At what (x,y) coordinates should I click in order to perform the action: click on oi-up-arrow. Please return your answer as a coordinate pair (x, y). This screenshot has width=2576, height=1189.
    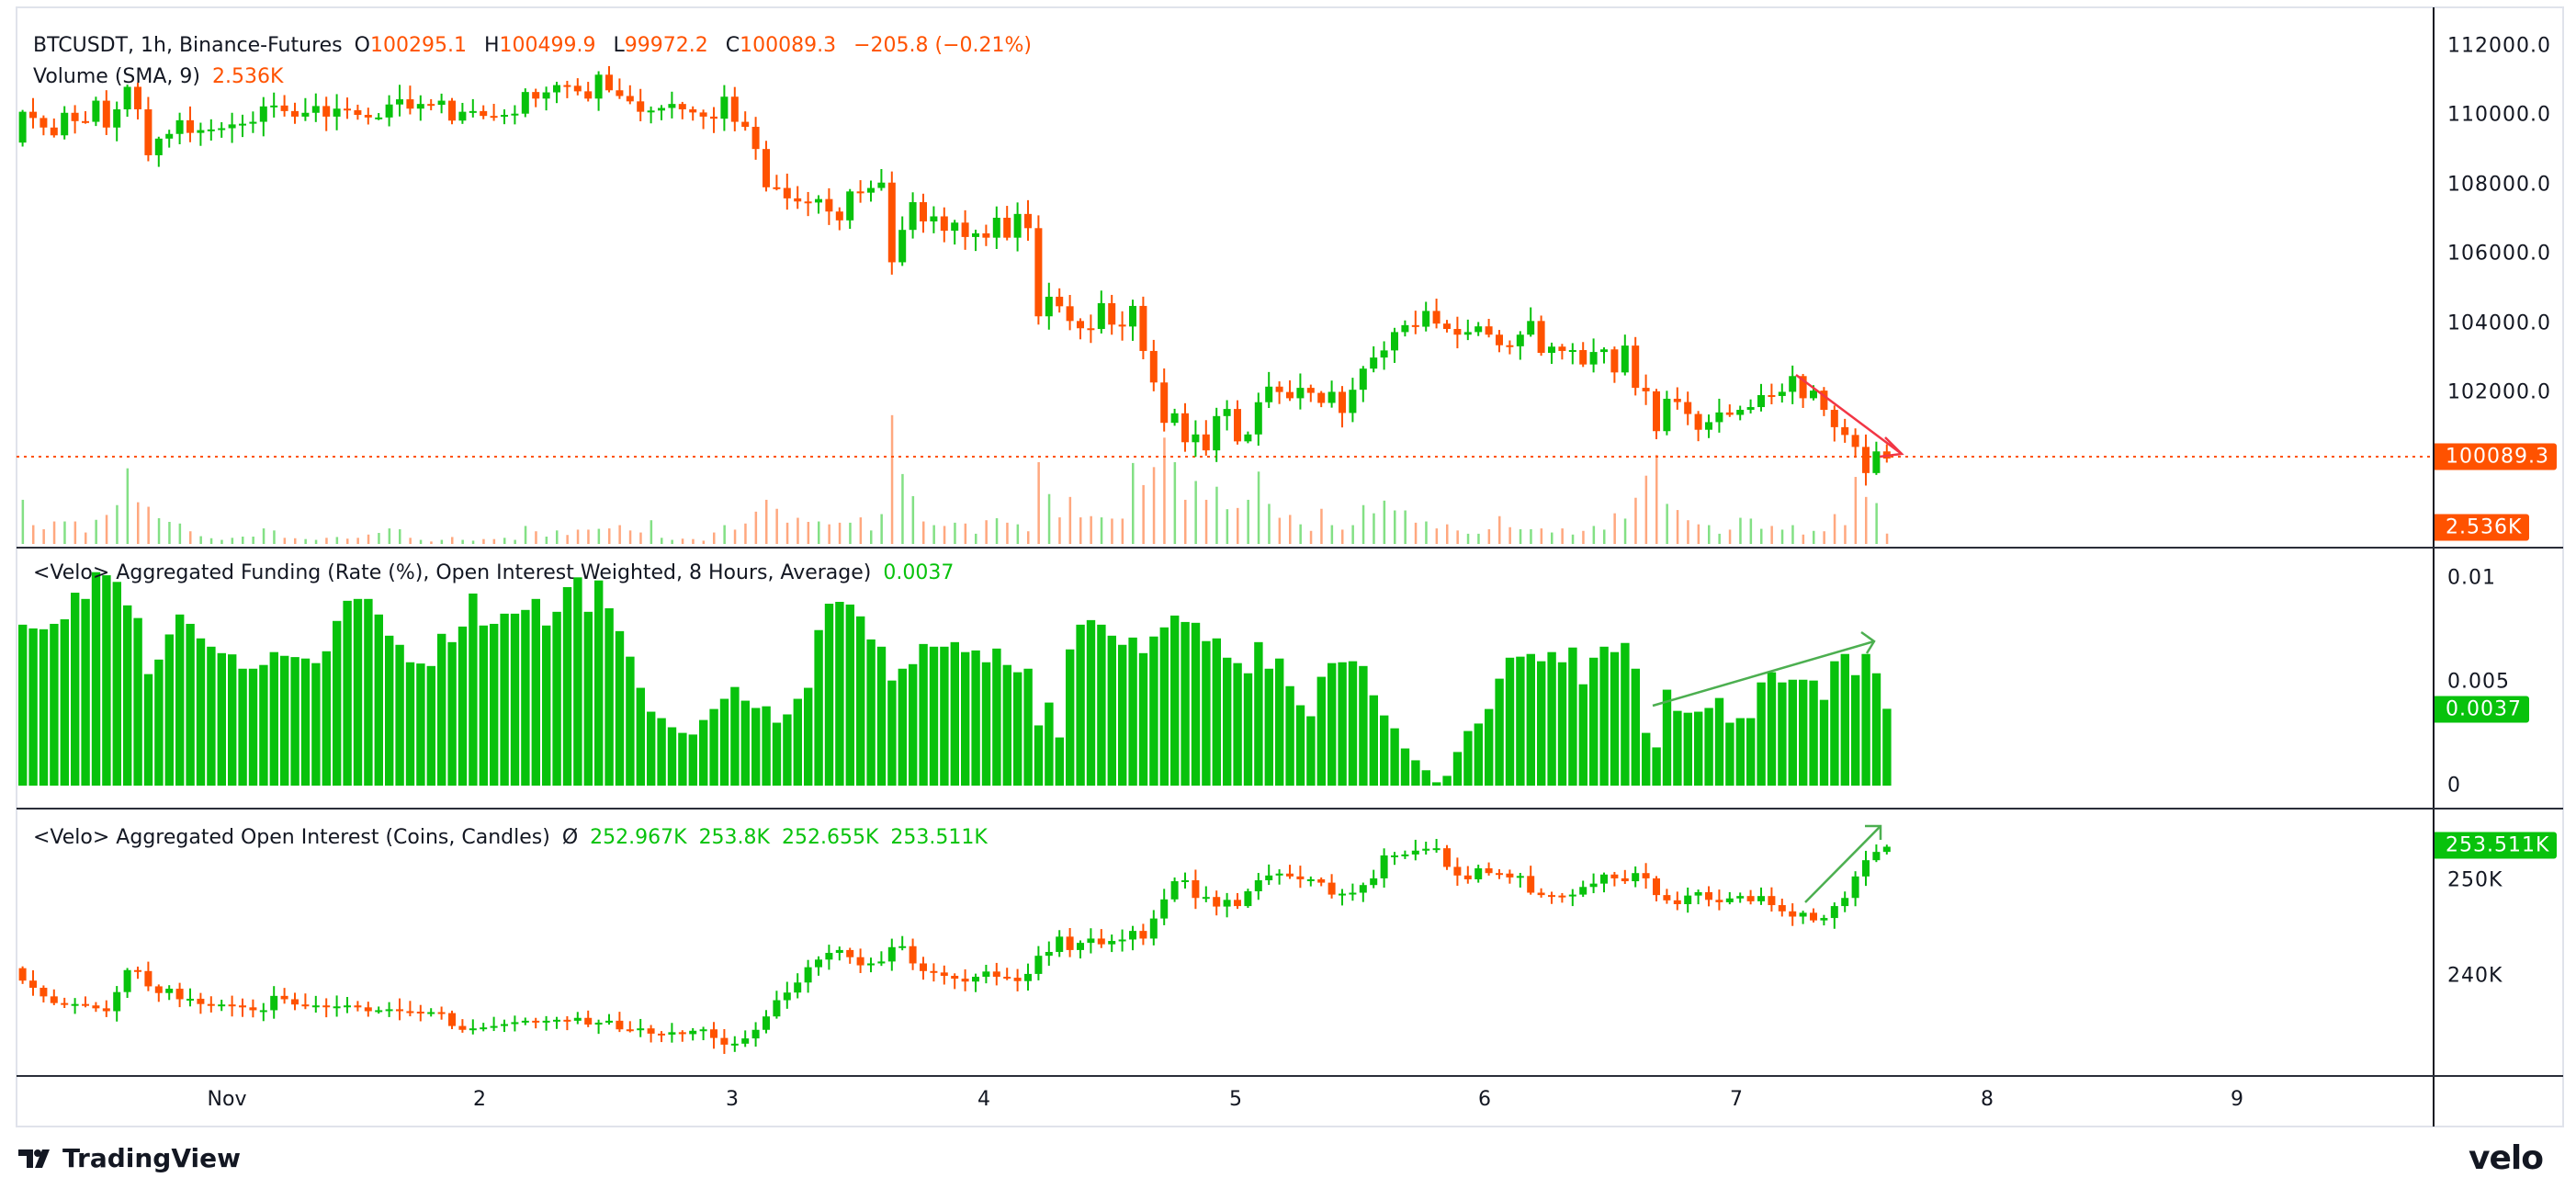
    Looking at the image, I should click on (1843, 863).